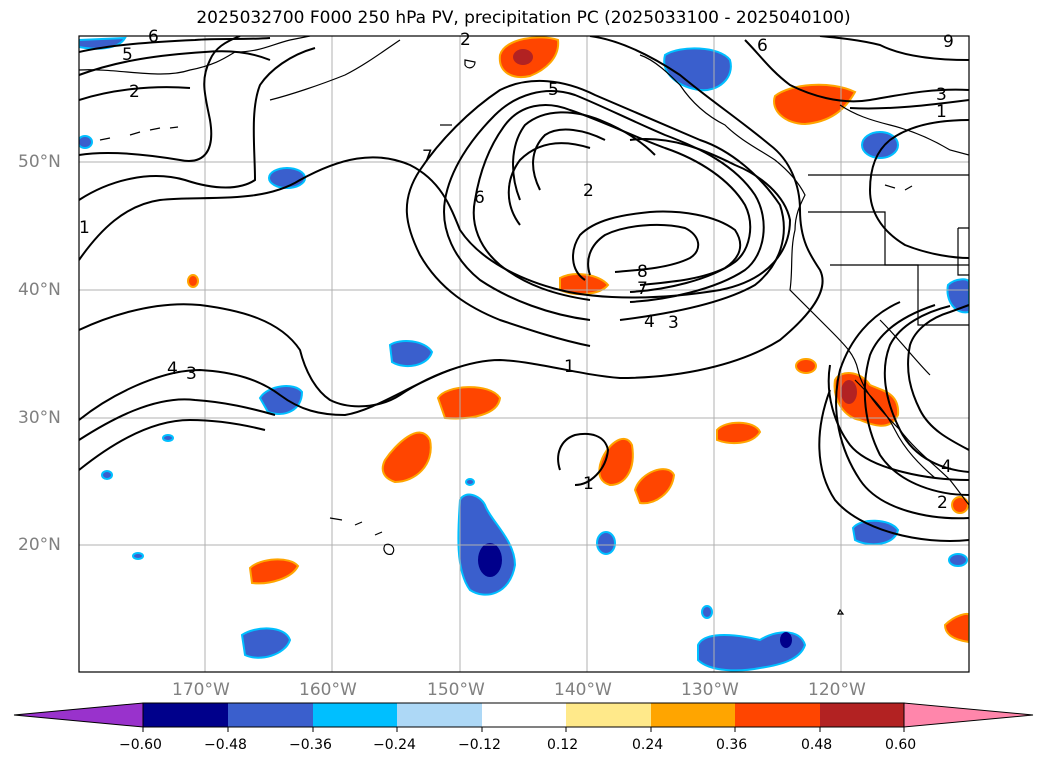  Describe the element at coordinates (648, 745) in the screenshot. I see `colorbar-tick-label: 0.24` at that location.